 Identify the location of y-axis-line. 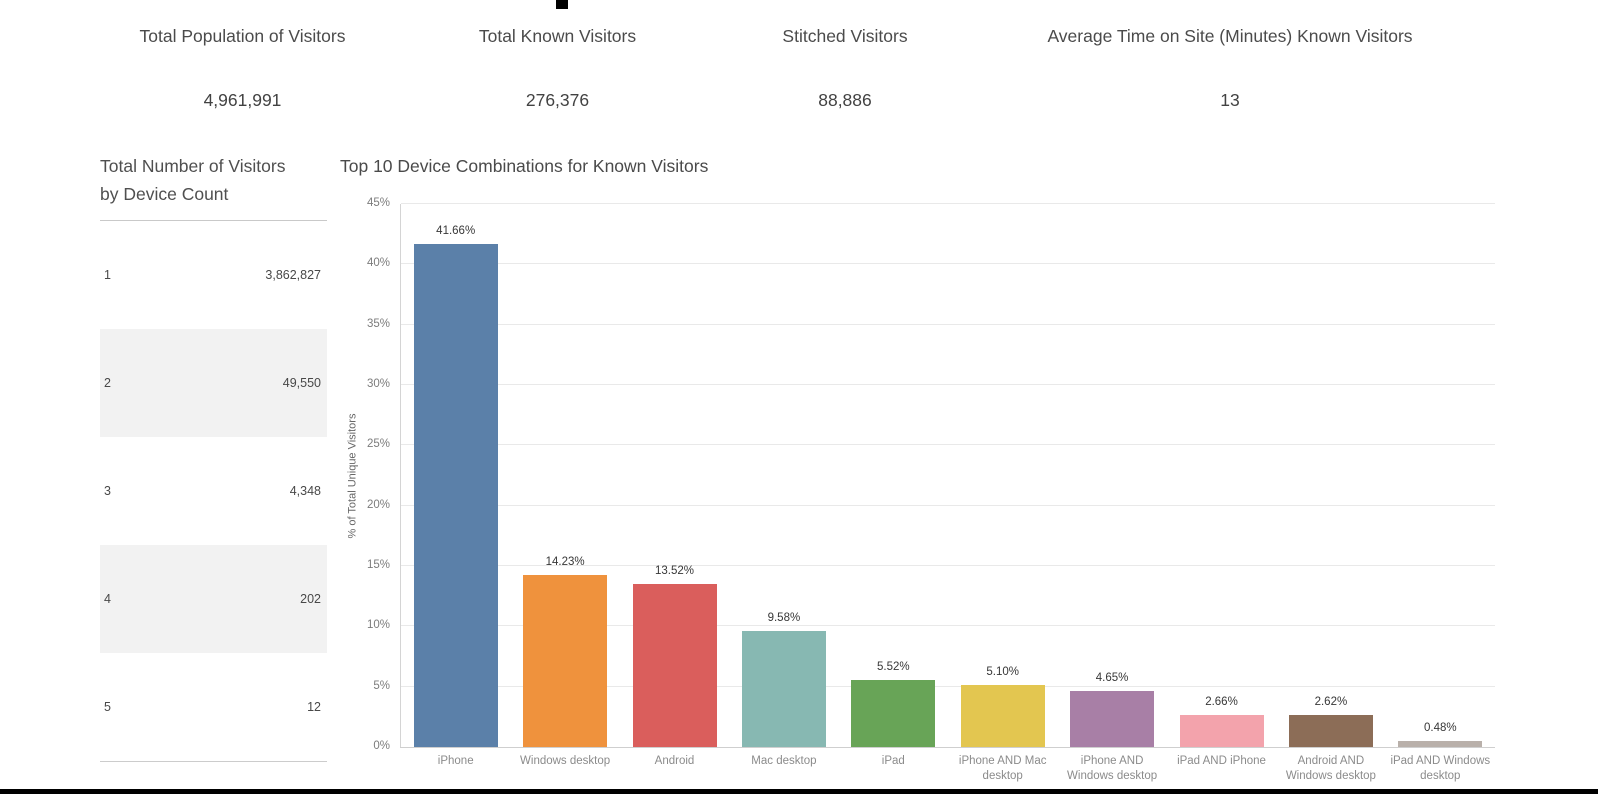
(400, 476).